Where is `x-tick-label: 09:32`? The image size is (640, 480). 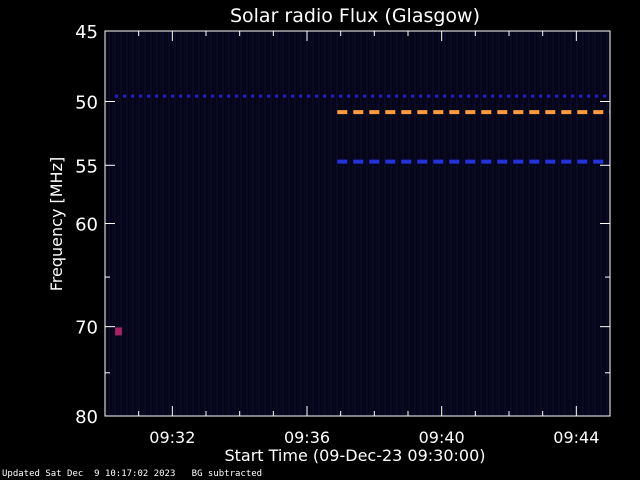
x-tick-label: 09:32 is located at coordinates (172, 437).